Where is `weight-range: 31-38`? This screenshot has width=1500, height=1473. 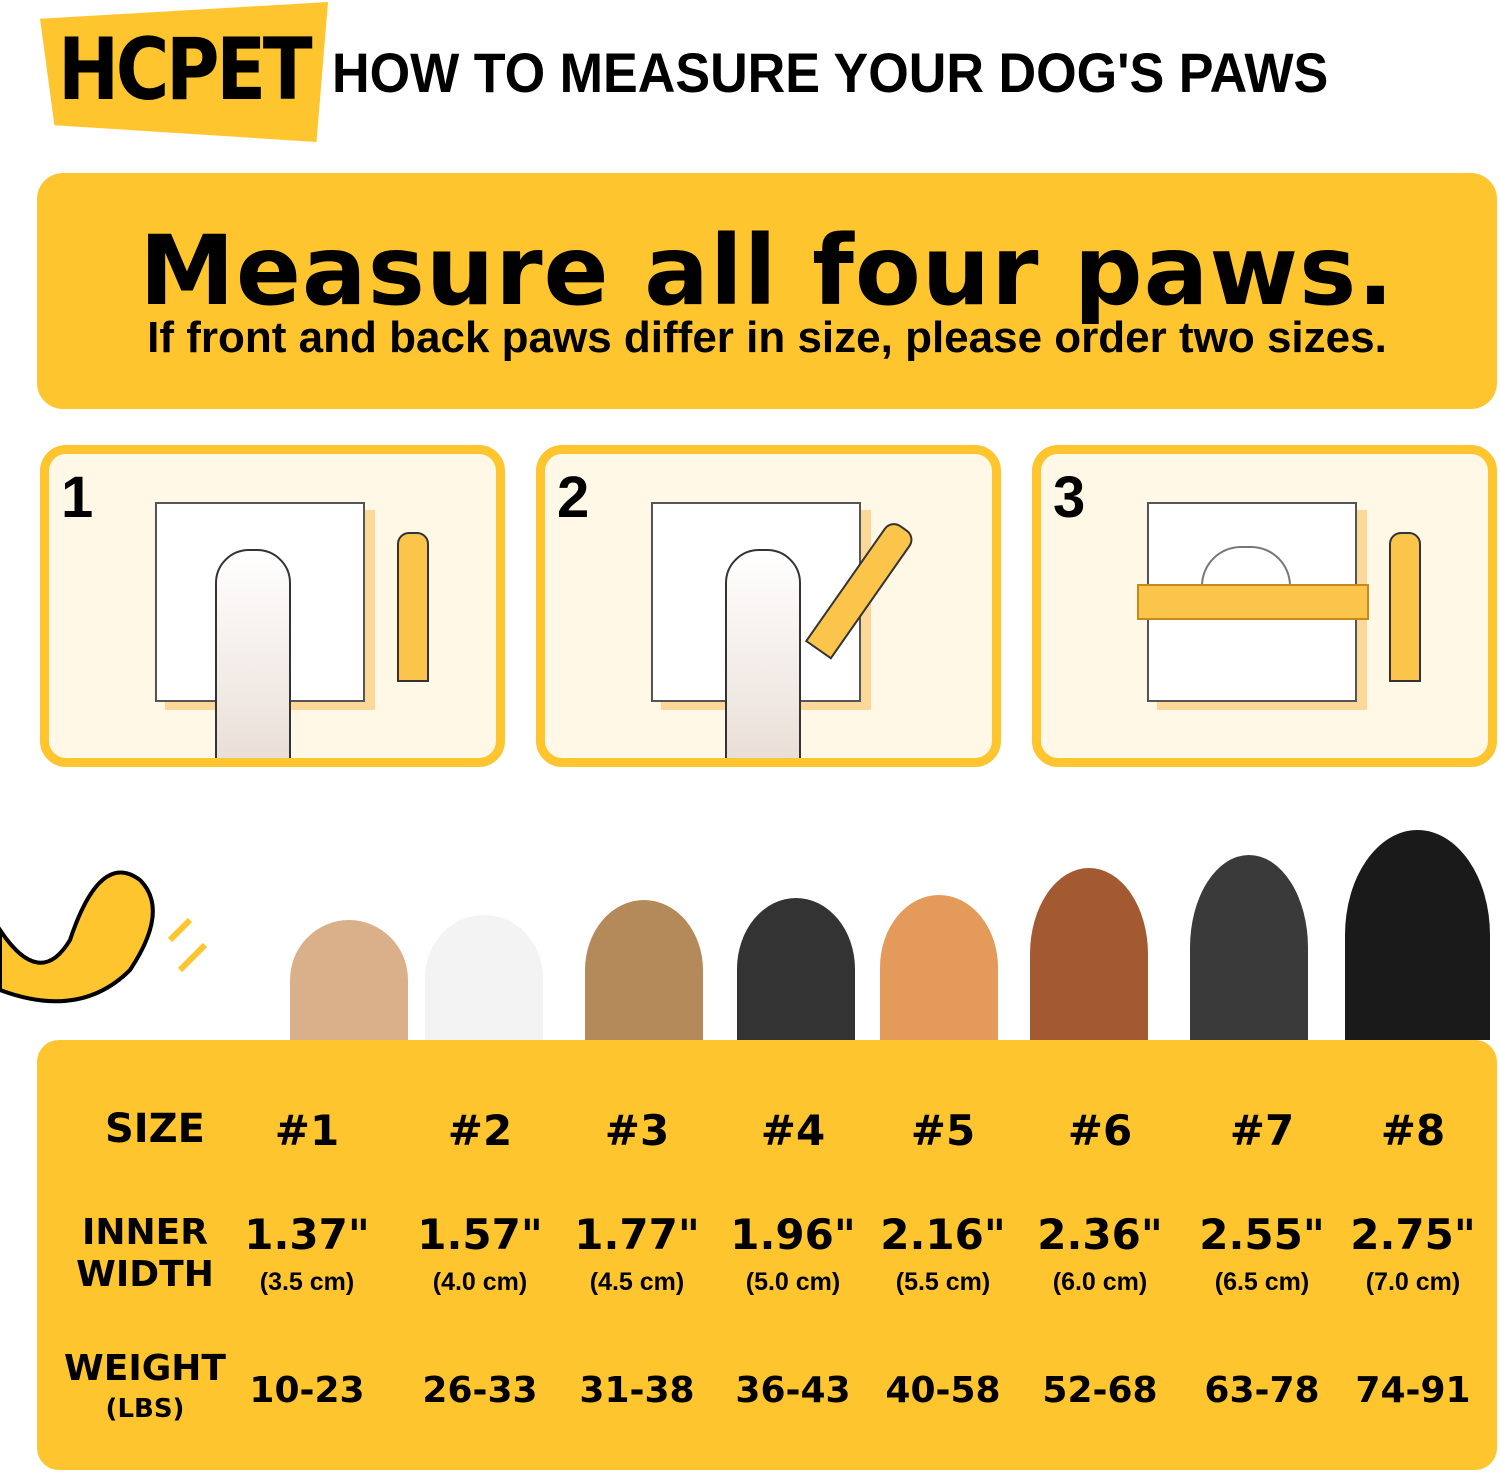
weight-range: 31-38 is located at coordinates (637, 1390).